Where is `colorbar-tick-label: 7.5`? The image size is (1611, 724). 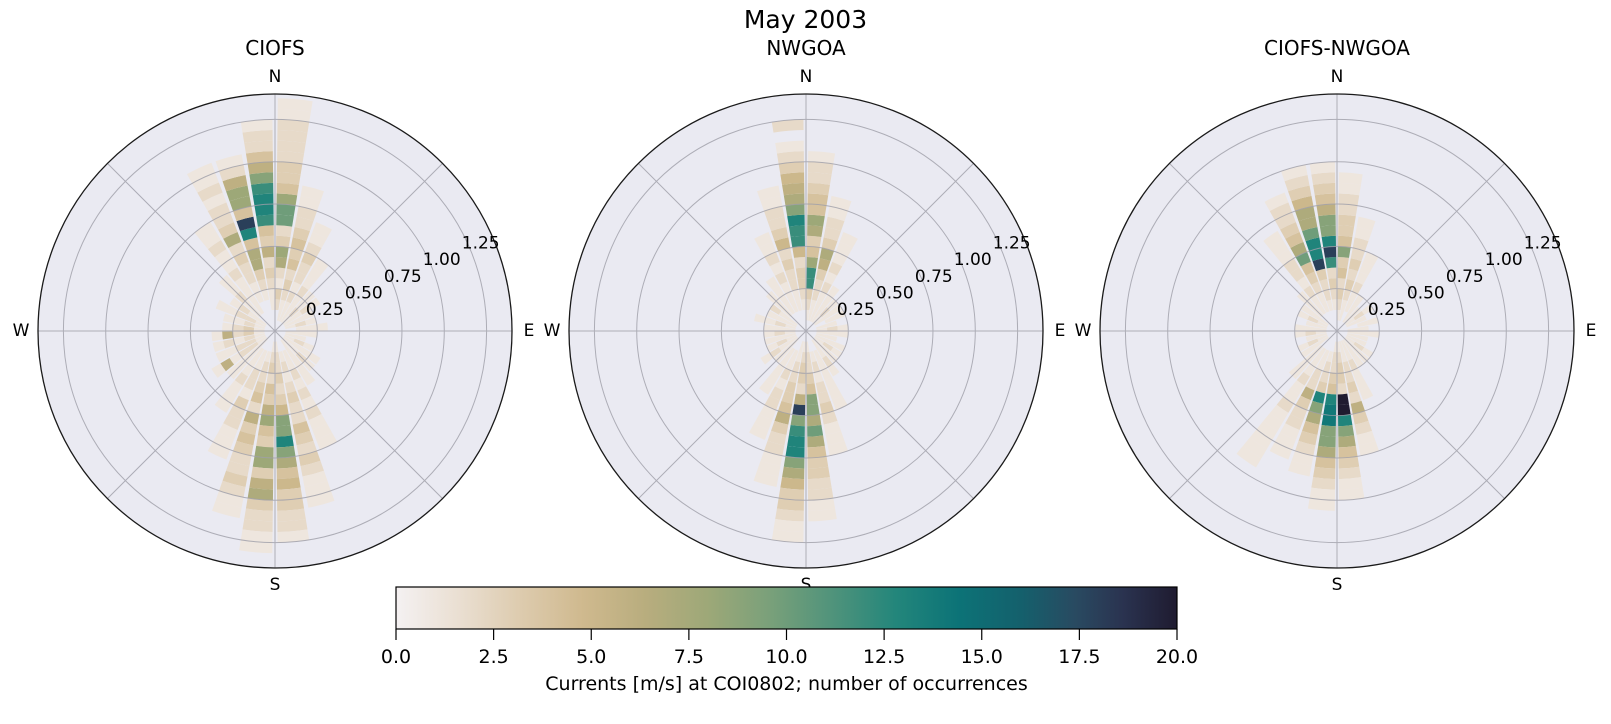 colorbar-tick-label: 7.5 is located at coordinates (689, 657).